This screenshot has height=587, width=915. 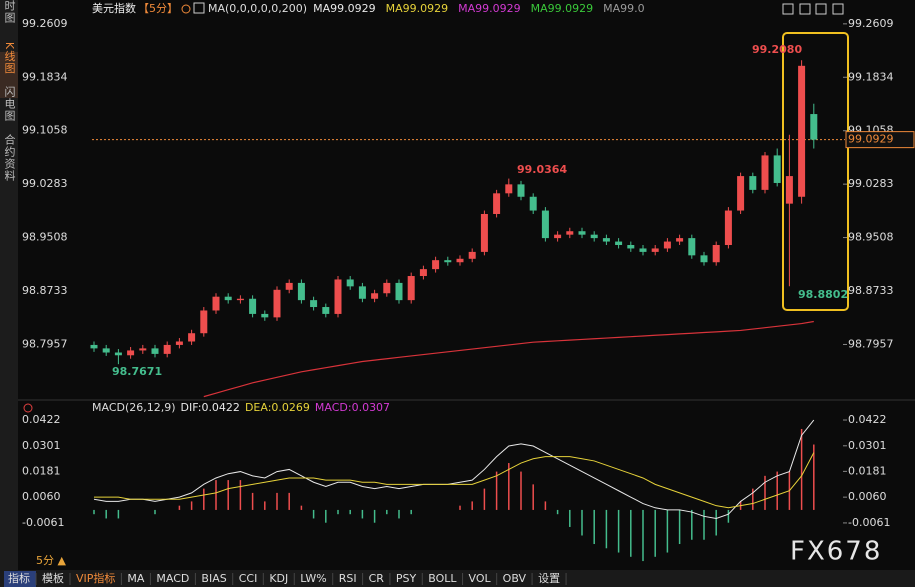 What do you see at coordinates (815, 171) in the screenshot?
I see `highlight-box` at bounding box center [815, 171].